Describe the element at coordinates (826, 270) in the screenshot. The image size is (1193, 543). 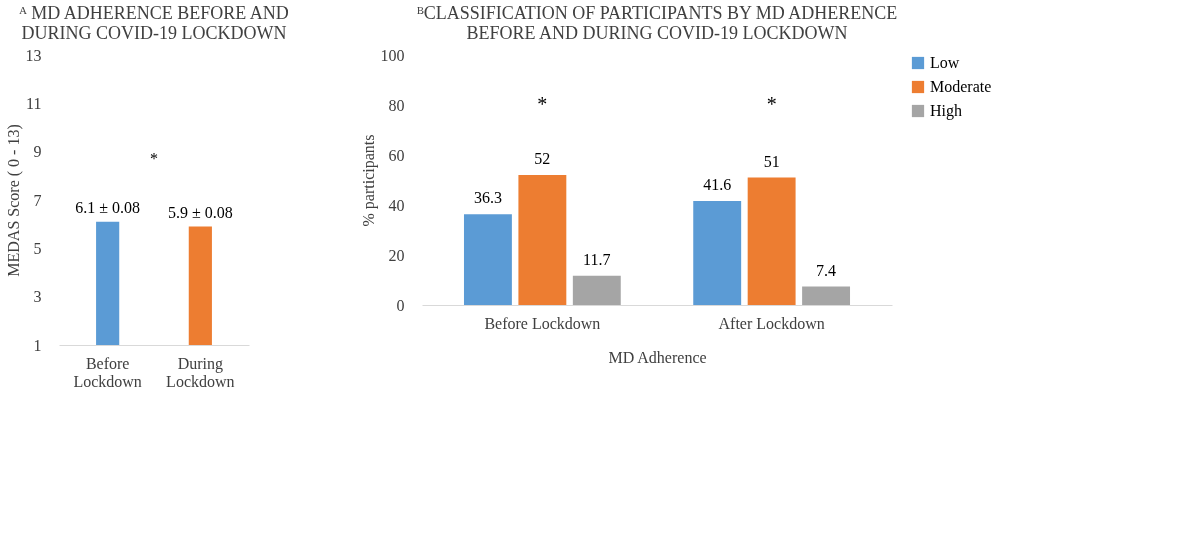
I see `data-label: 7.4` at that location.